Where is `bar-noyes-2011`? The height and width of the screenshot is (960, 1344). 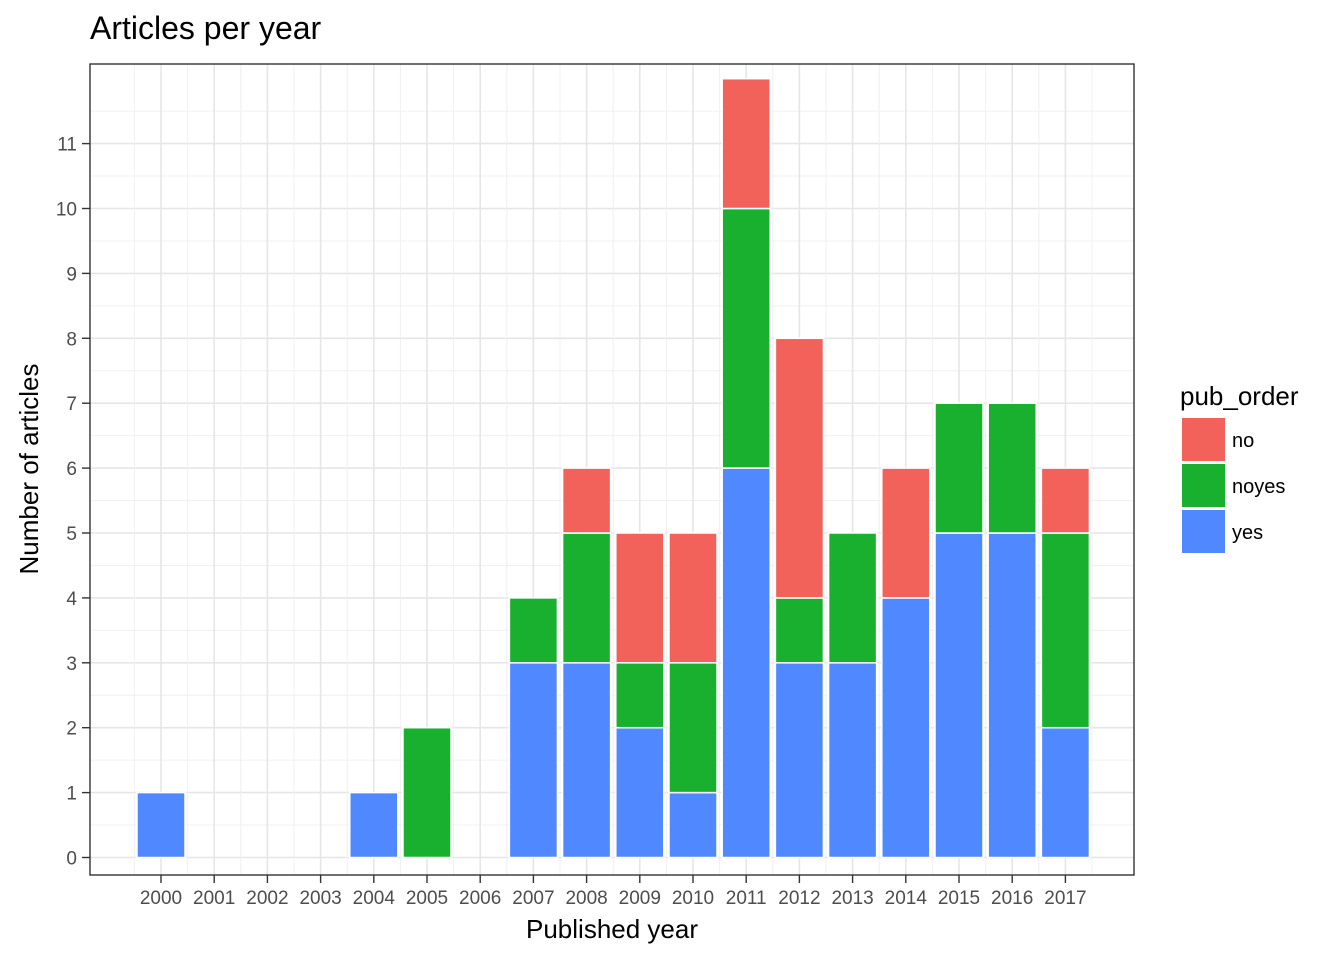 bar-noyes-2011 is located at coordinates (746, 338).